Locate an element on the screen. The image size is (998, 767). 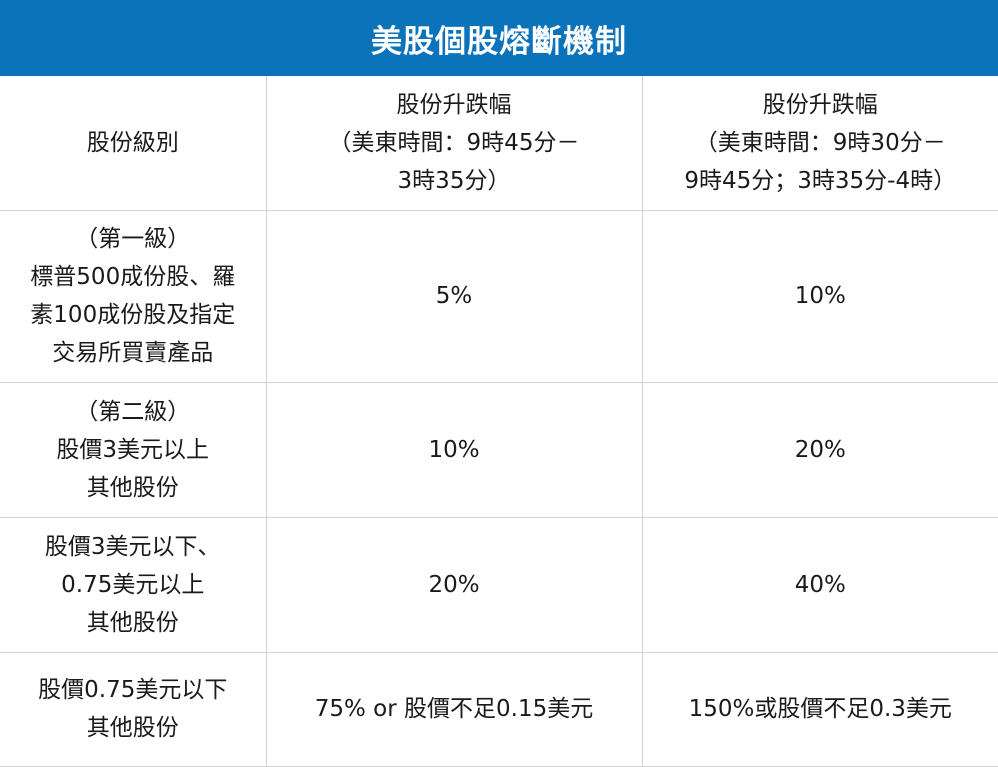
level-line: 0.75美元以上 is located at coordinates (133, 584).